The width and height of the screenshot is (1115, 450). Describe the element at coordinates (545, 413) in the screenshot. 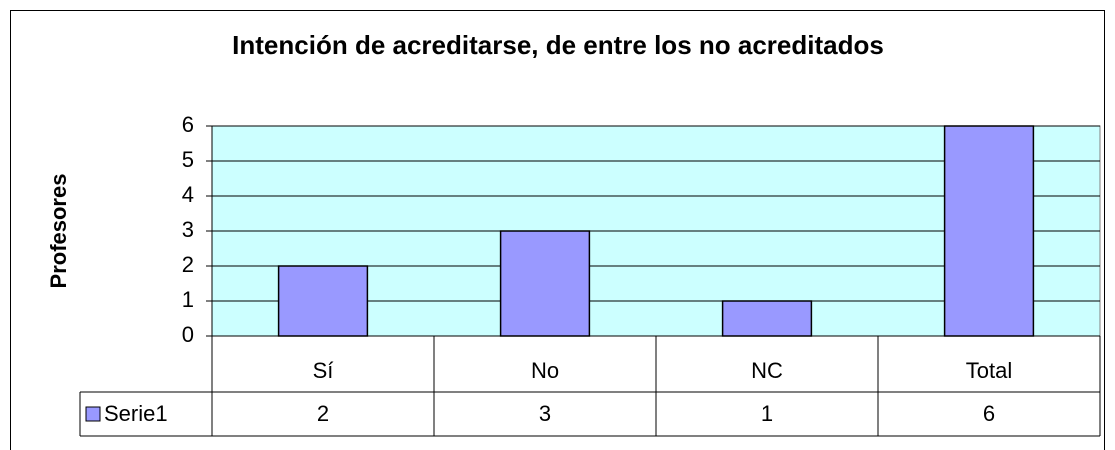

I see `table-value: 3` at that location.